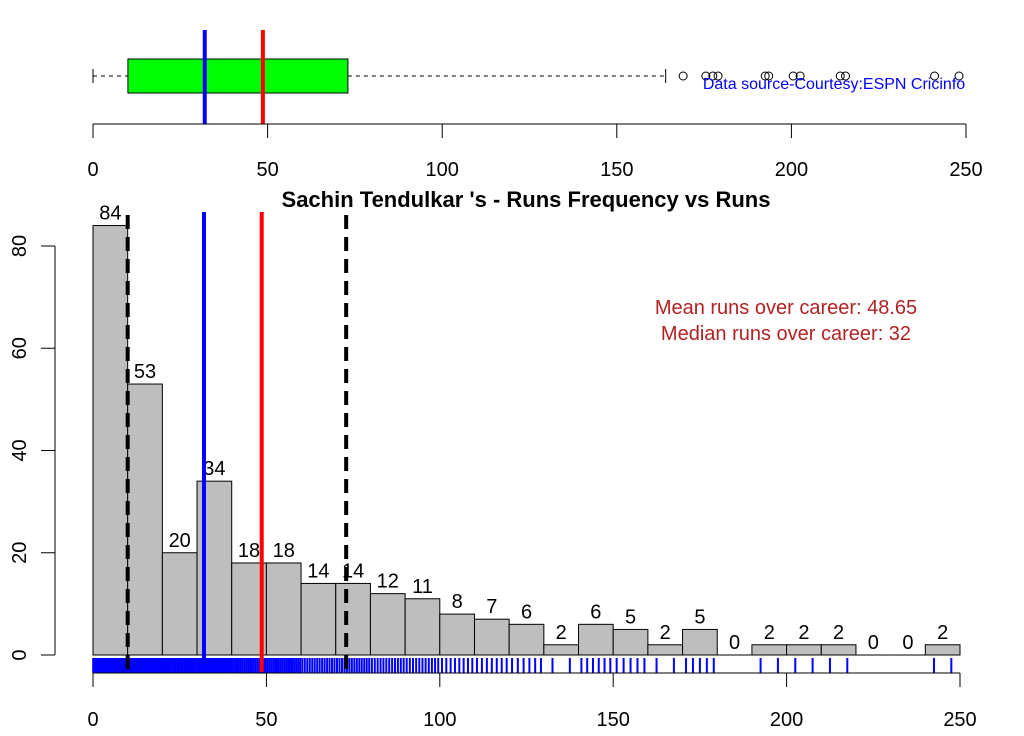  I want to click on bar-data-label: 12, so click(388, 582).